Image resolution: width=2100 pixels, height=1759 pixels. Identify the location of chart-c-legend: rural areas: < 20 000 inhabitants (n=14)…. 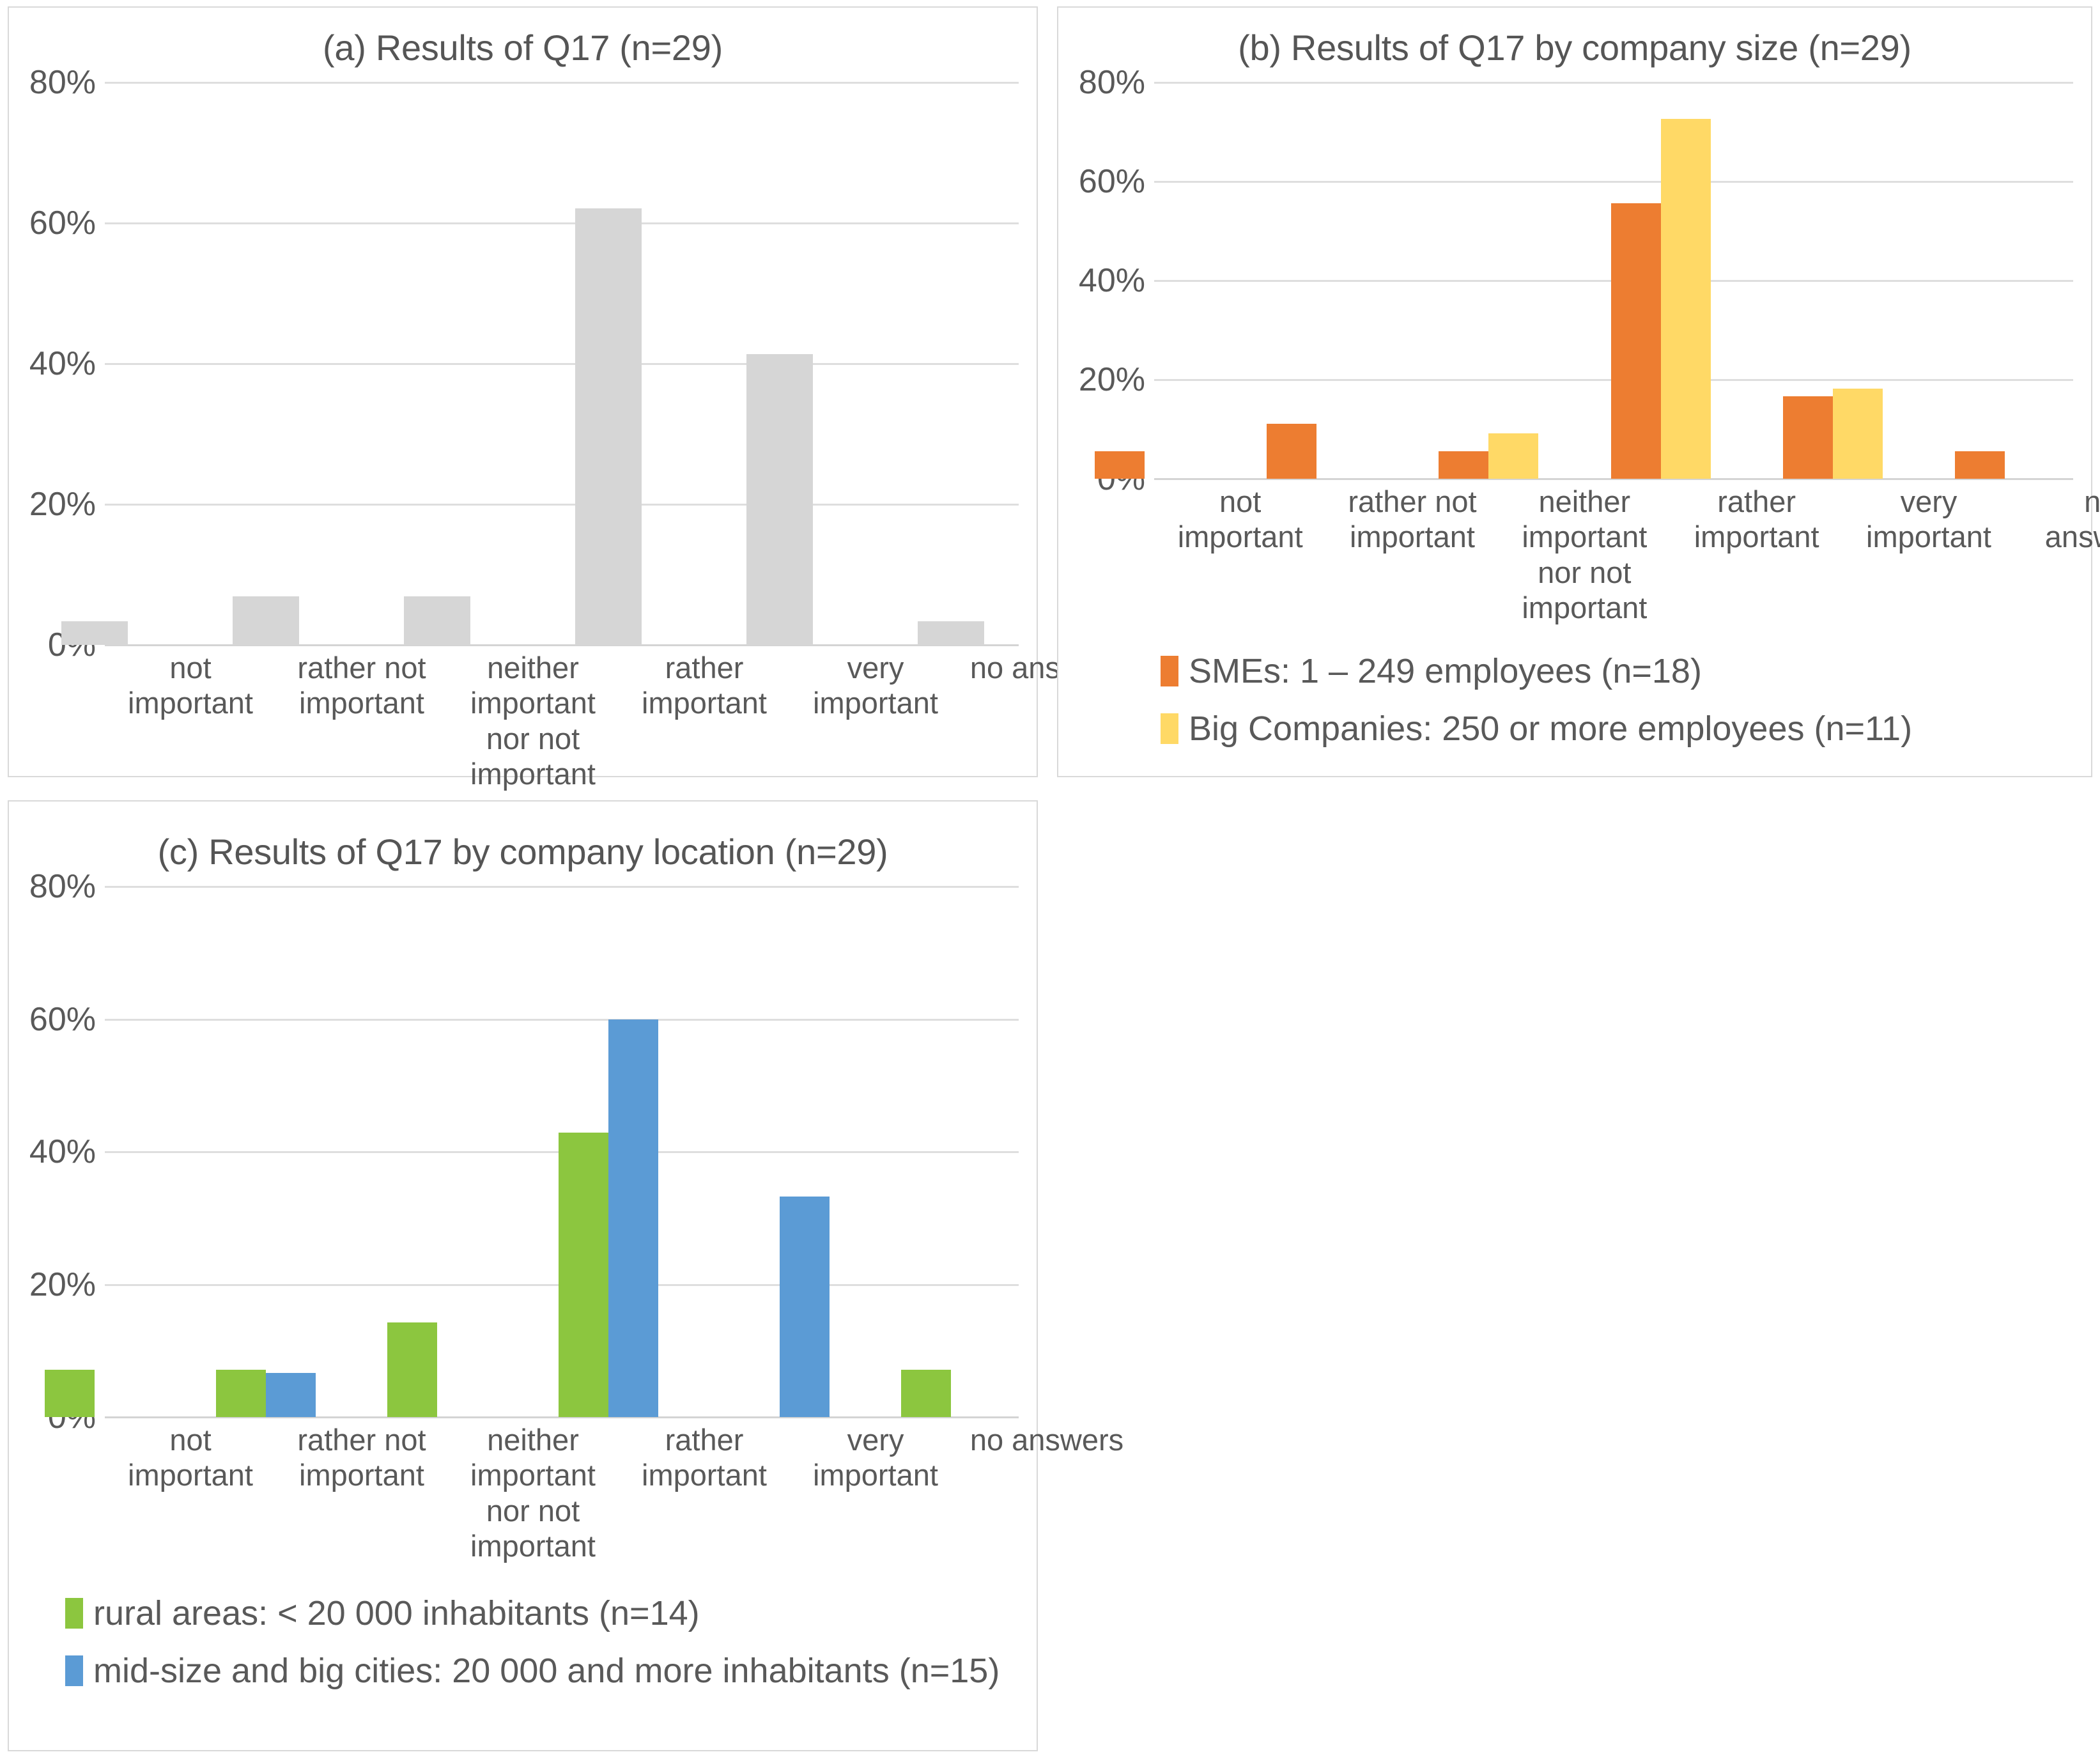
(579, 1642).